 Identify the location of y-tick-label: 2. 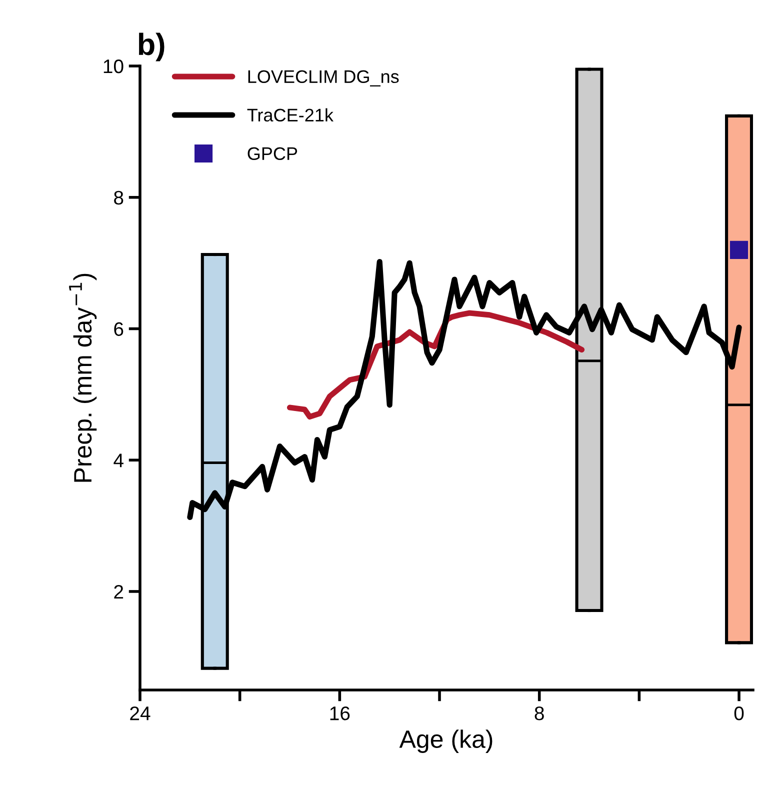
(119, 591).